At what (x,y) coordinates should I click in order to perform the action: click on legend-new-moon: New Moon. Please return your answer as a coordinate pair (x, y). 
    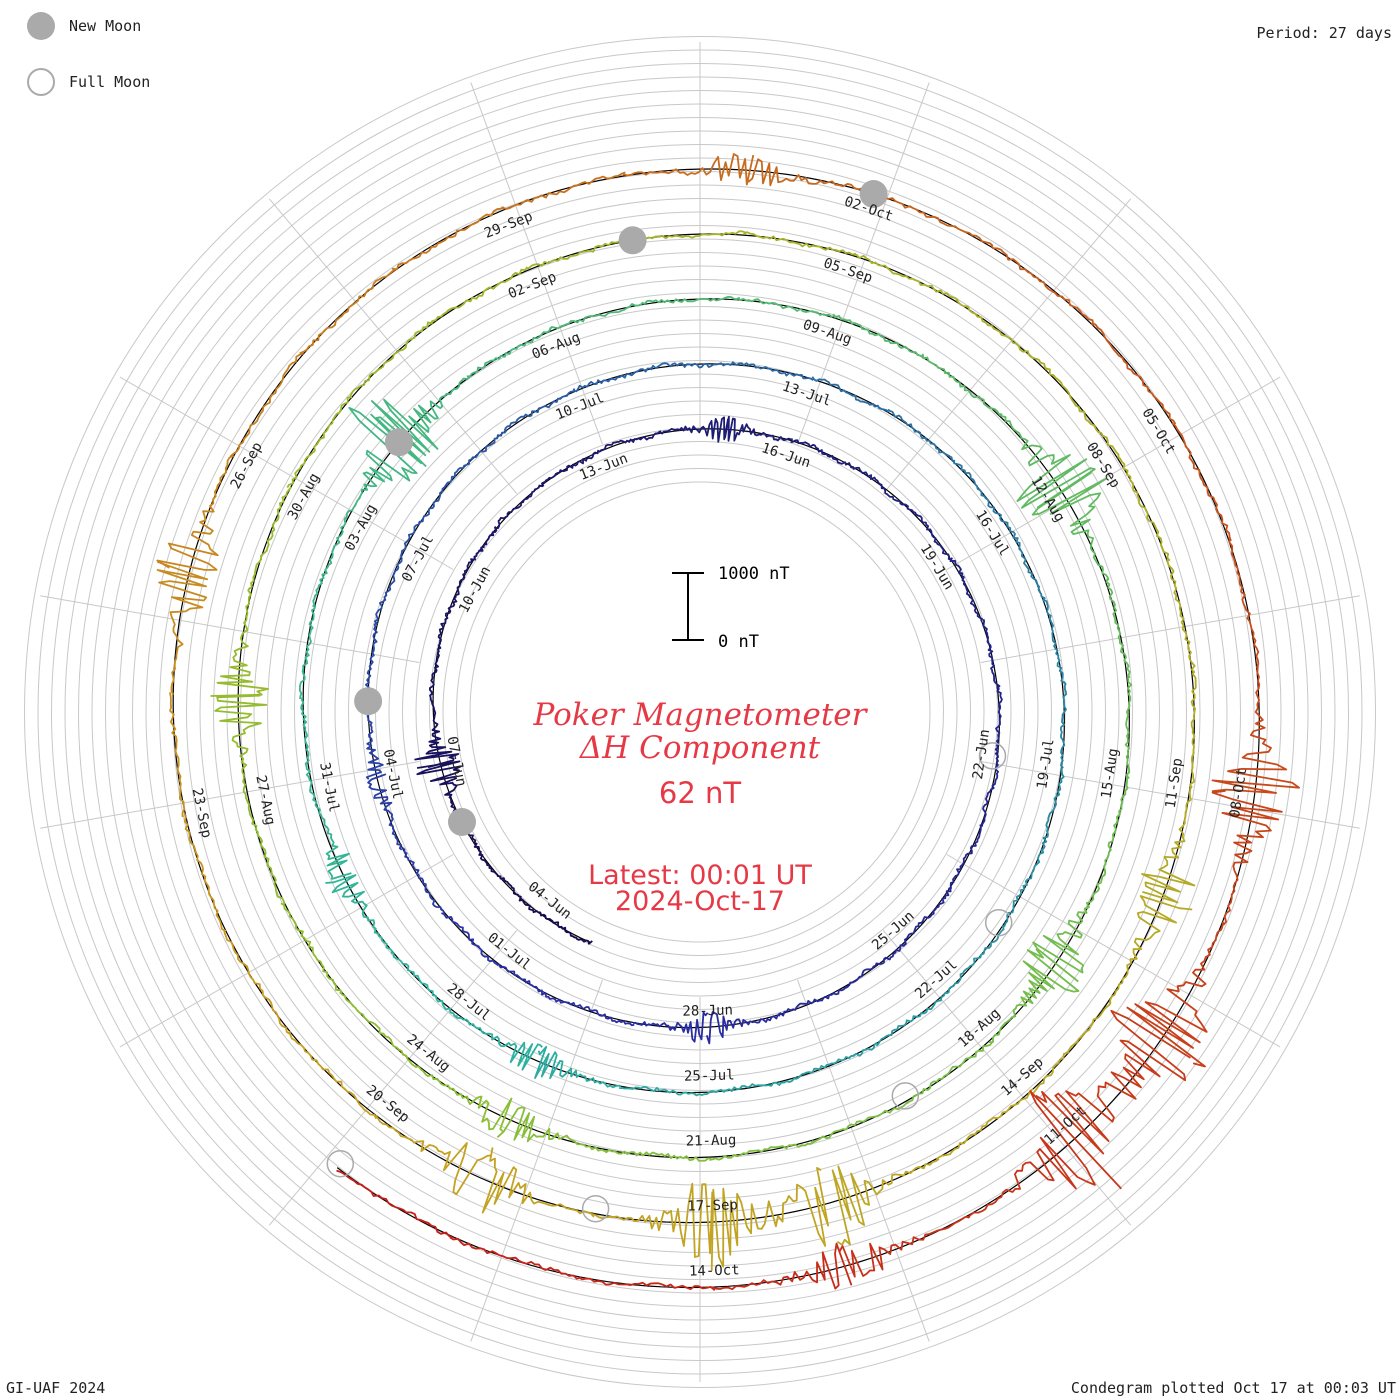
    Looking at the image, I should click on (84, 26).